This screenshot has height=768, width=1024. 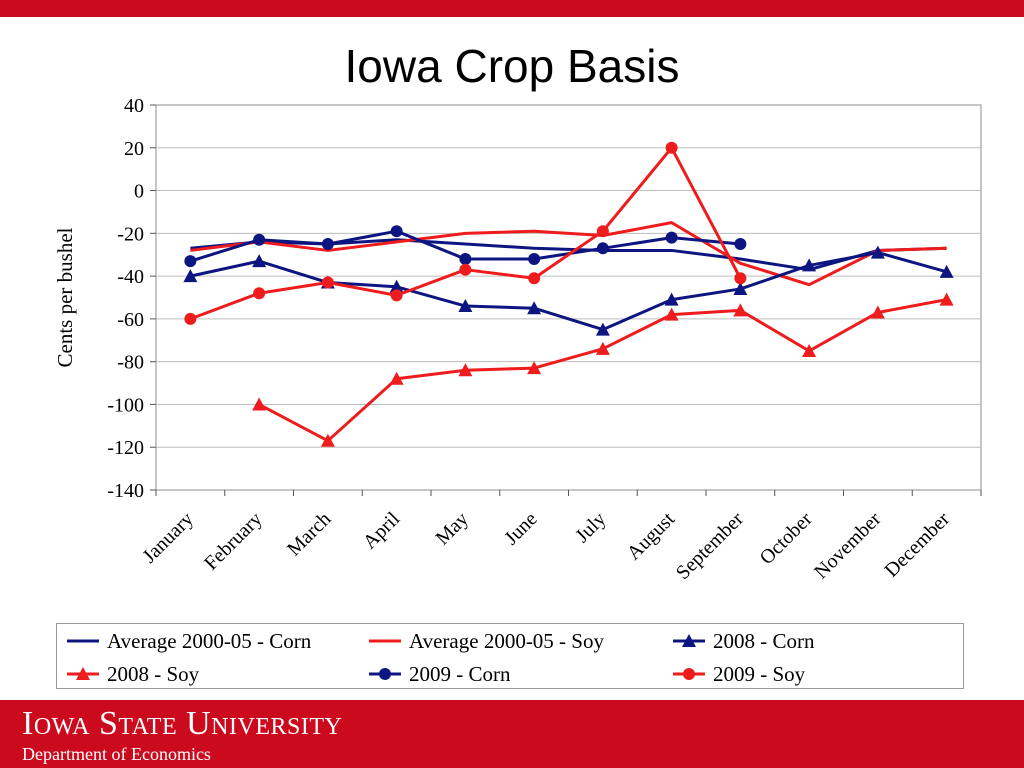 I want to click on x-tick-label: March, so click(x=309, y=534).